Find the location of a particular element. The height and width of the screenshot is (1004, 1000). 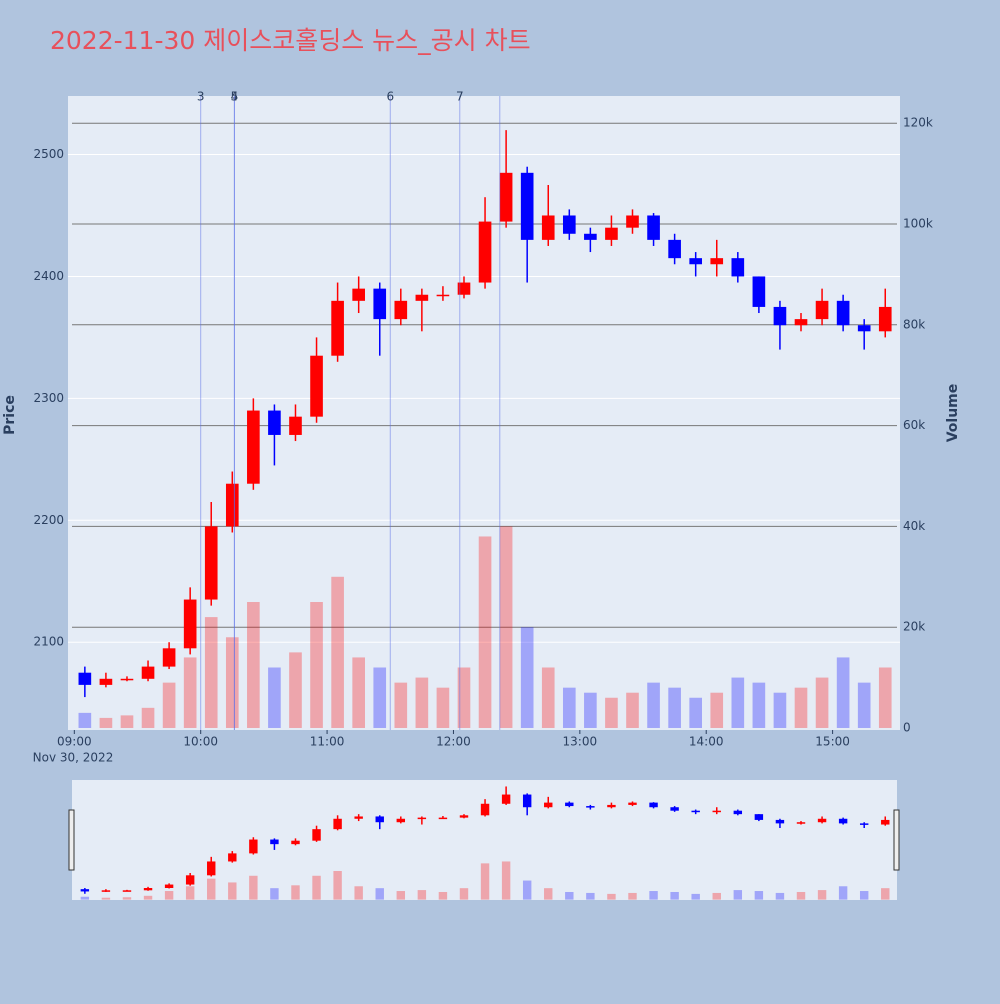

y-axis-title: Price is located at coordinates (10, 415).